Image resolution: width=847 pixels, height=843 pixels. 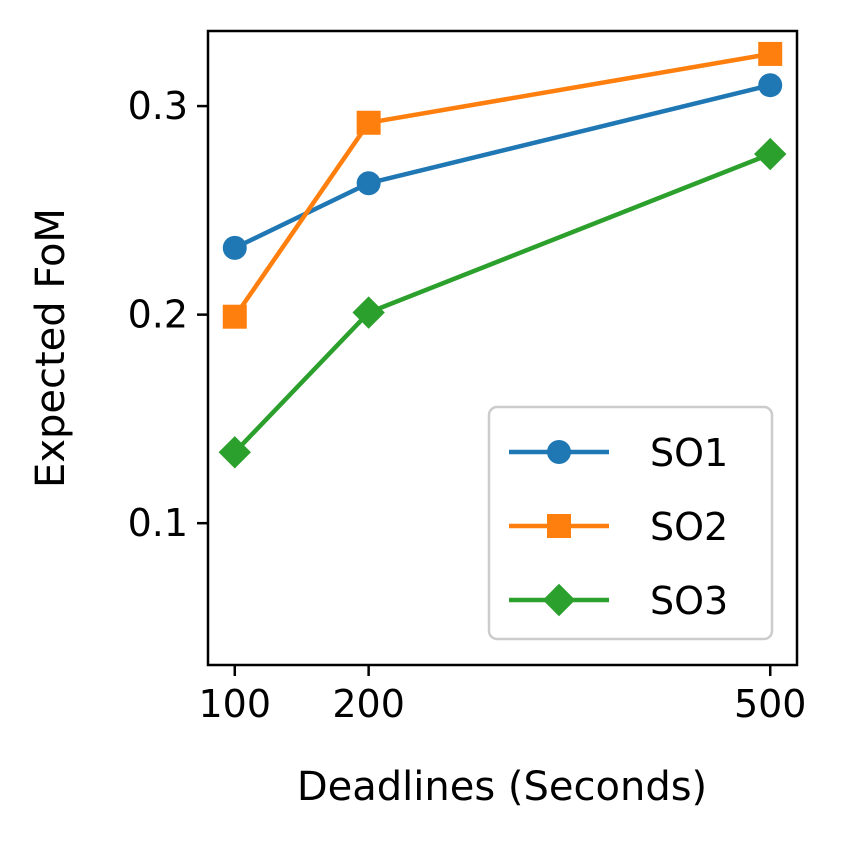 I want to click on y-tick-label: 0.1, so click(x=158, y=523).